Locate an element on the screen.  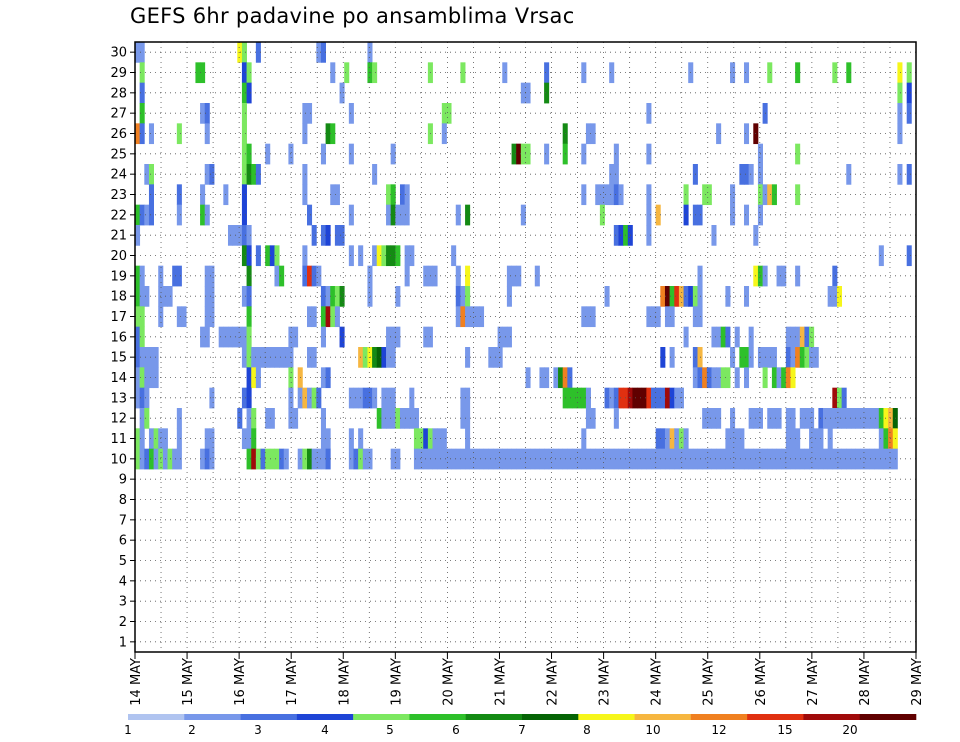
y-tick-label: 24 is located at coordinates (118, 175).